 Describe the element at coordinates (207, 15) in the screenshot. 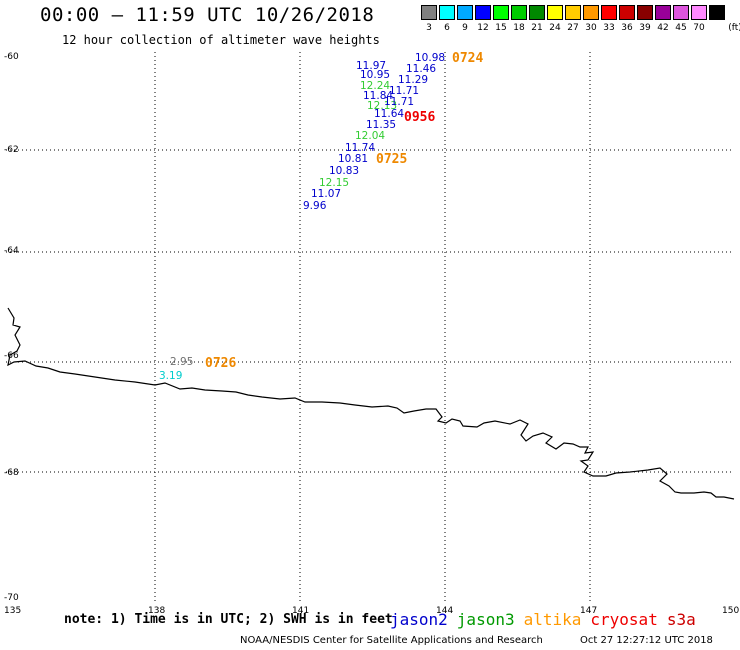

I see `page-title: 00:00 – 11:59 UTC 10/26/2018` at that location.